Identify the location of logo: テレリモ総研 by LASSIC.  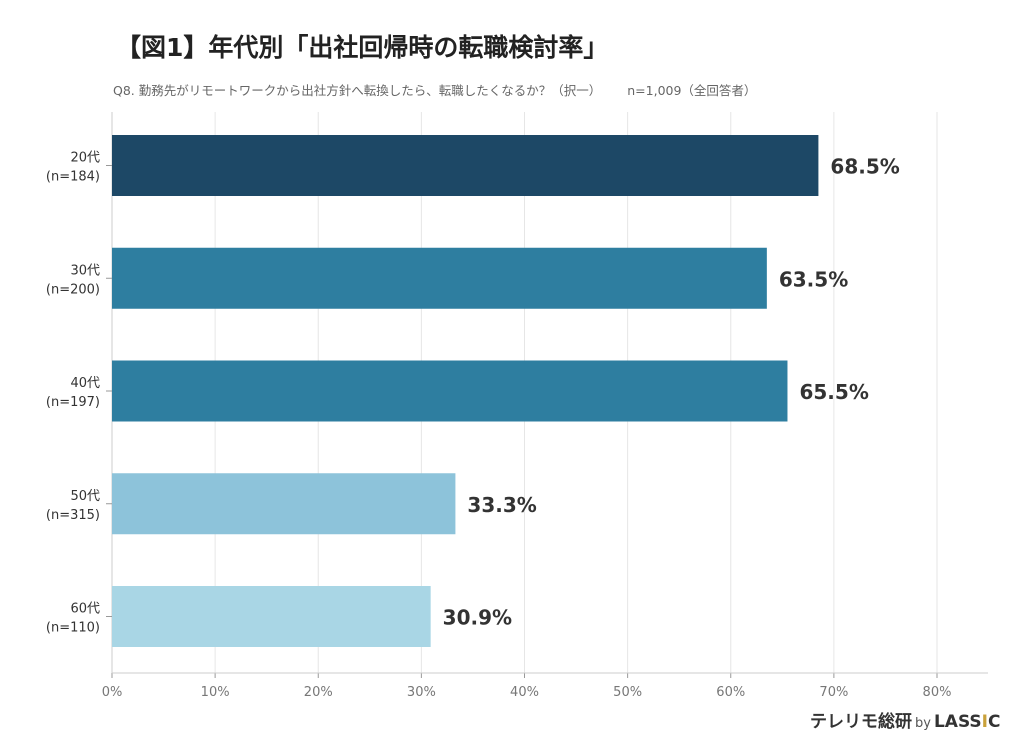
(905, 722).